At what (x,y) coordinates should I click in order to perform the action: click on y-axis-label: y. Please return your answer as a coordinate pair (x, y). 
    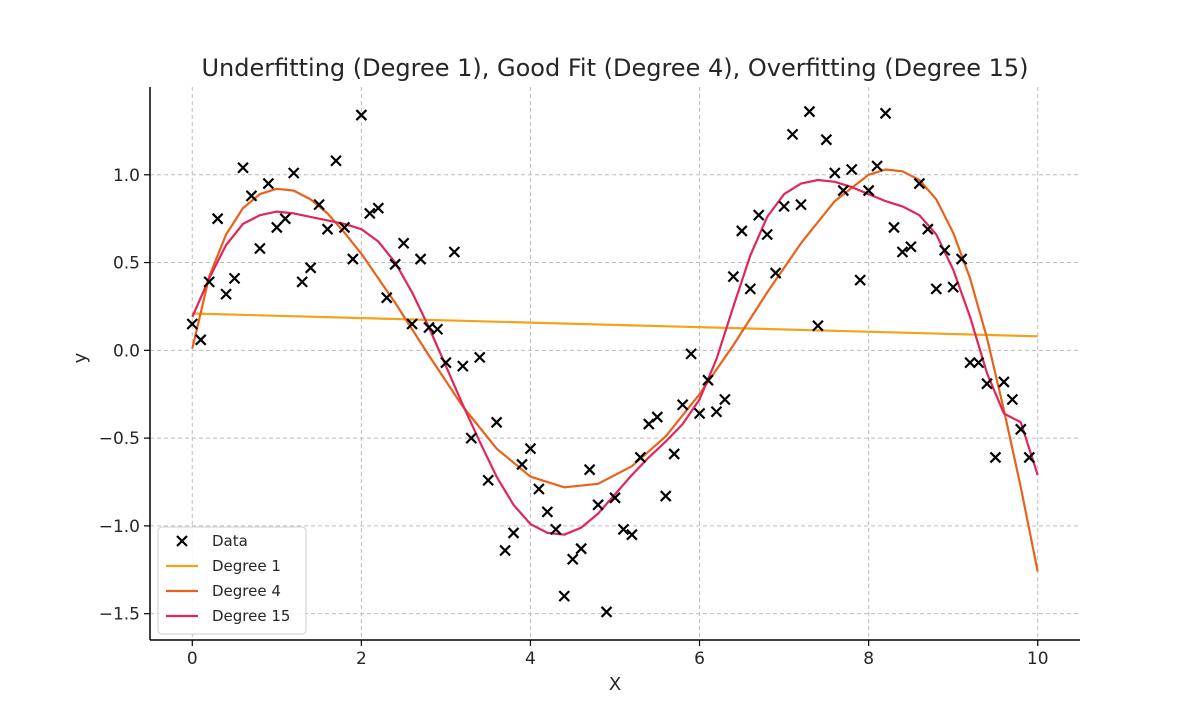
    Looking at the image, I should click on (80, 357).